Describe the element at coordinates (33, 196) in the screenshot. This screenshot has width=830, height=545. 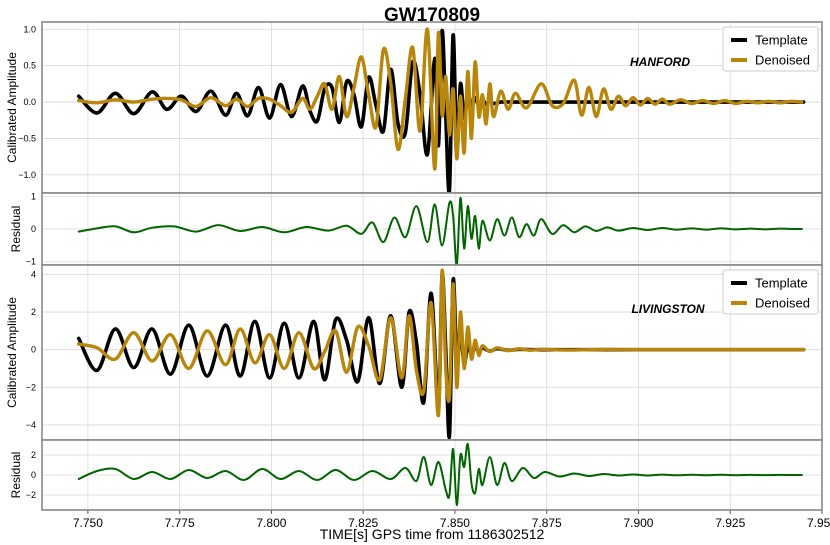
I see `y-tick-label: 1` at that location.